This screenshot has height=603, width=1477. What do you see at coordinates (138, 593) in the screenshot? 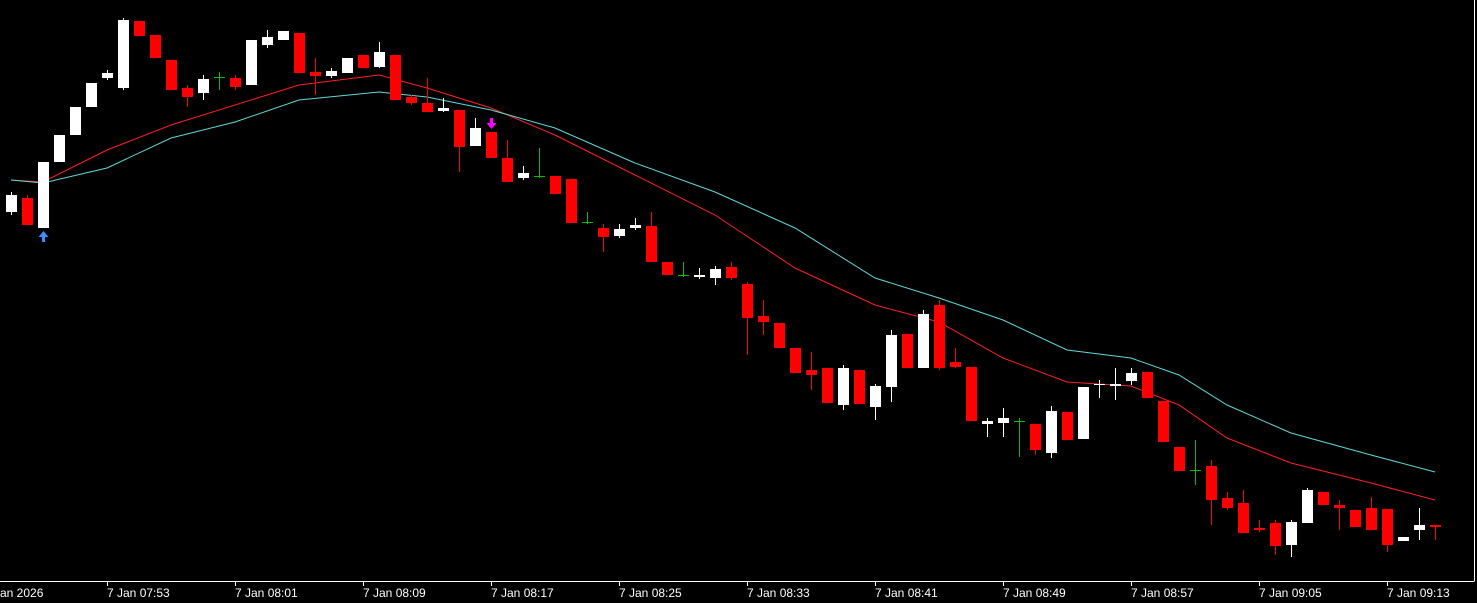
I see `x-tick-label: 7 Jan 07:53` at bounding box center [138, 593].